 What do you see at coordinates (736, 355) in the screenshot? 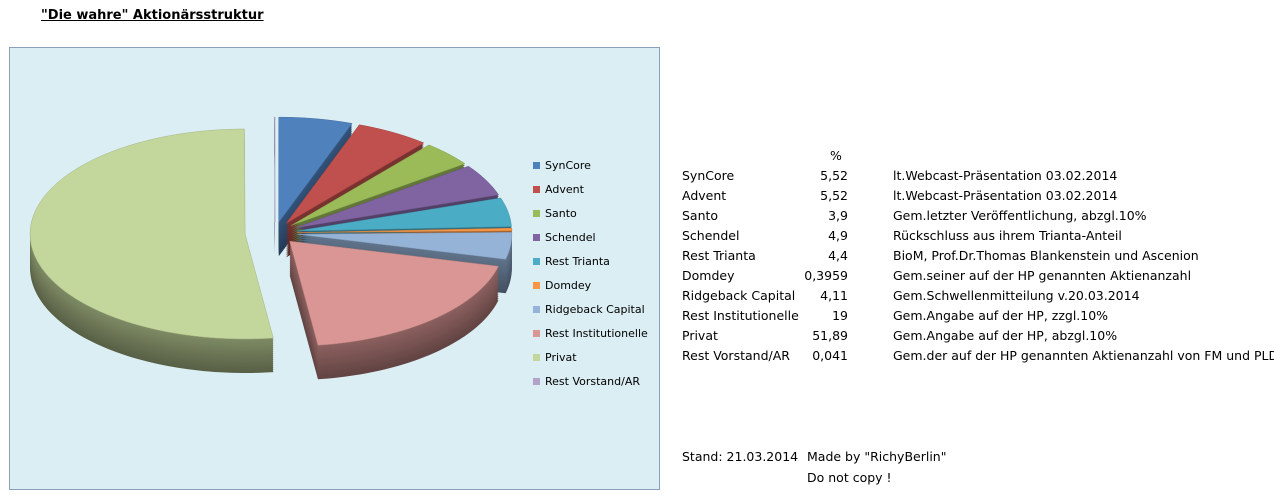
I see `row-name: Rest Vorstand/AR` at bounding box center [736, 355].